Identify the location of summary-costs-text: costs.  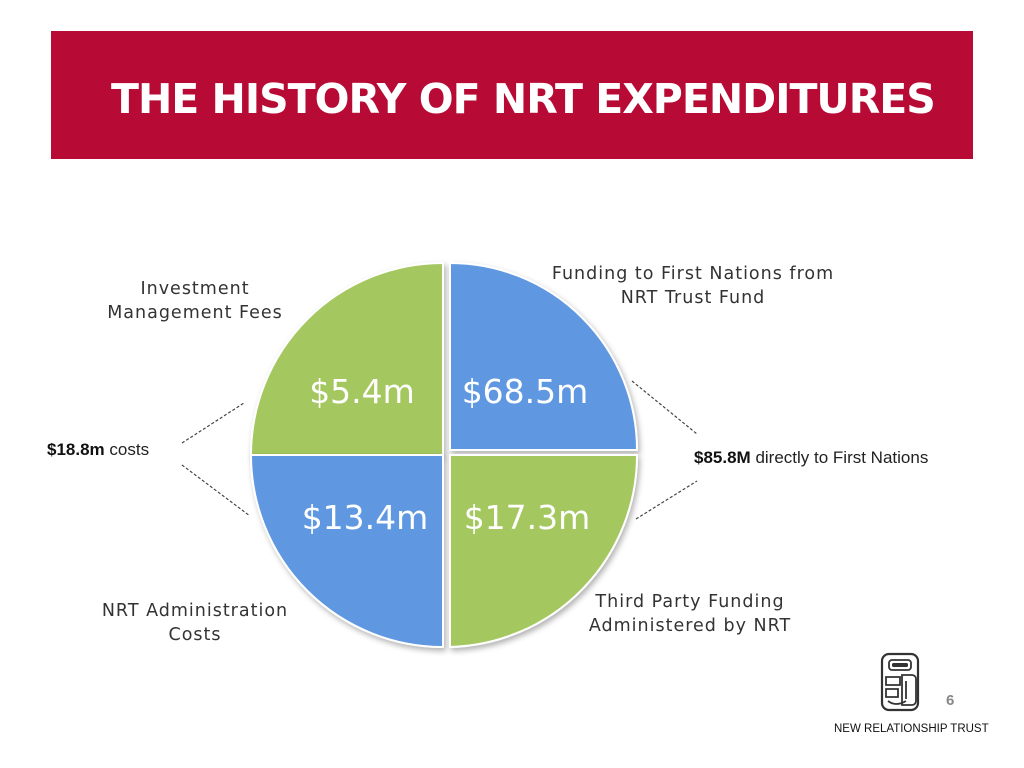
(129, 449).